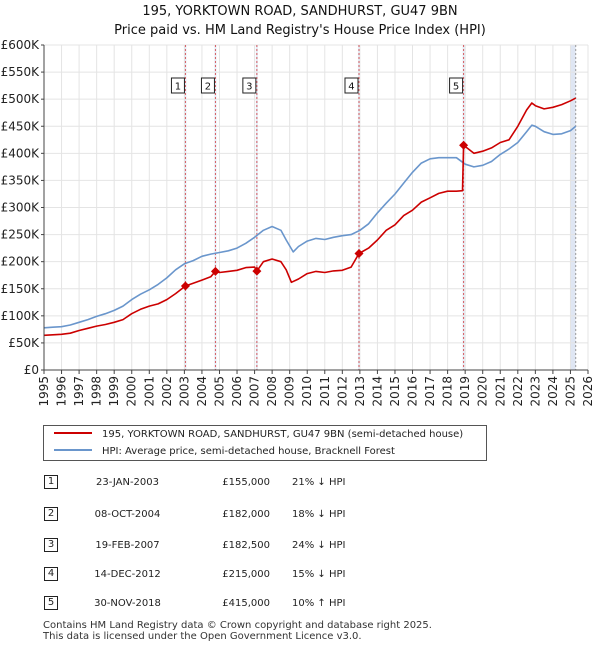 The image size is (600, 650). What do you see at coordinates (21, 316) in the screenshot?
I see `y-tick-label: £100K` at bounding box center [21, 316].